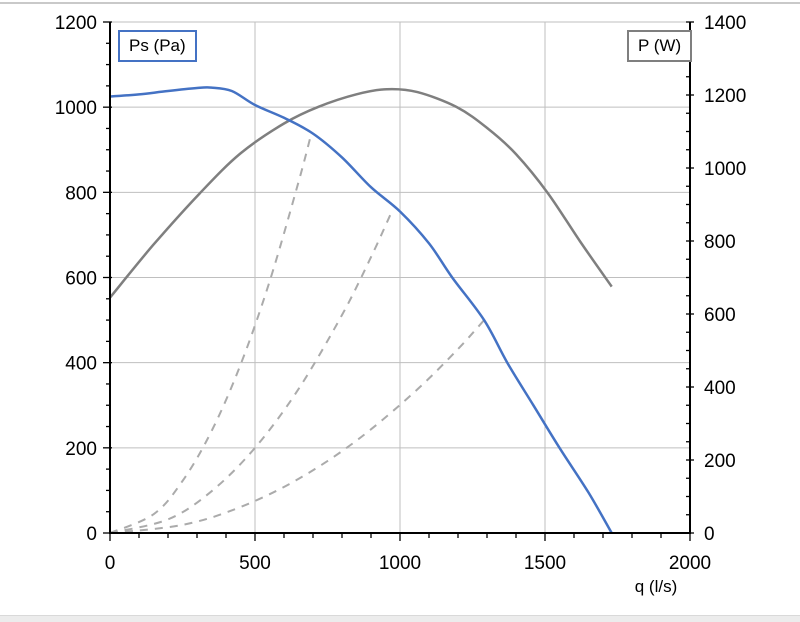 The width and height of the screenshot is (800, 622). Describe the element at coordinates (720, 388) in the screenshot. I see `right-axis-tick-label: 400` at that location.